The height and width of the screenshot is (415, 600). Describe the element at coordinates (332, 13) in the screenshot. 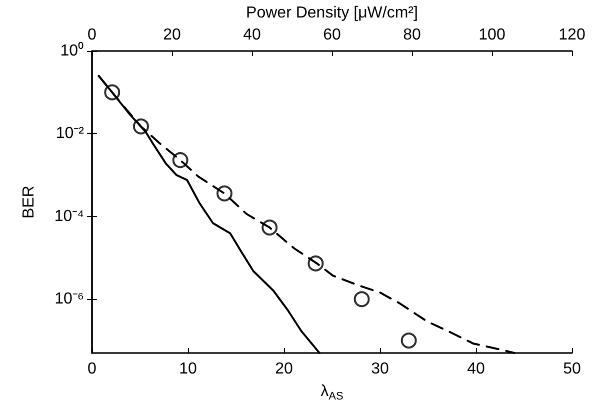

I see `x2-axis-title: Power Density [μW/cm²]` at that location.